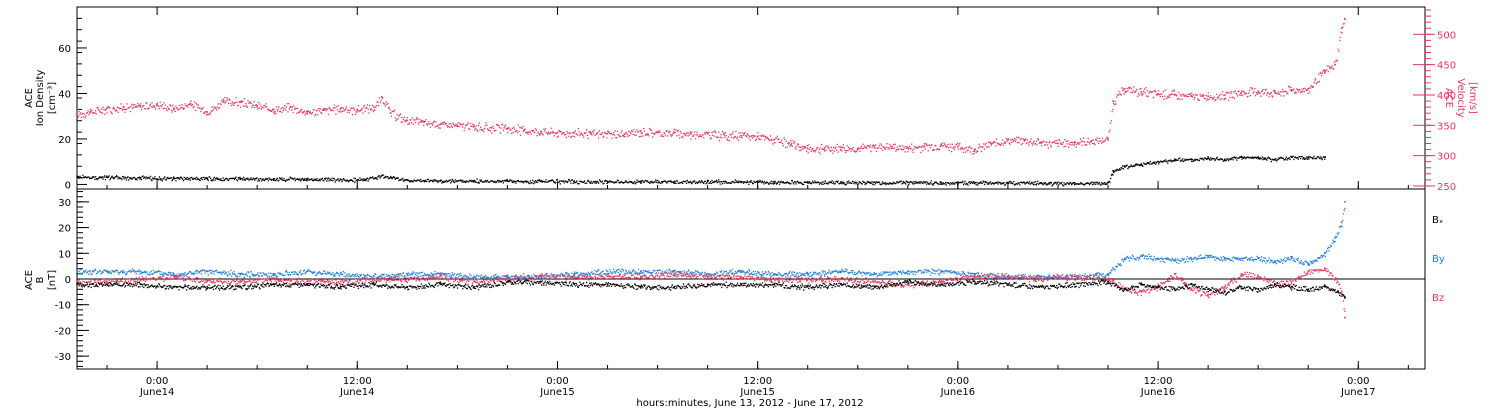 The height and width of the screenshot is (410, 1500). I want to click on density-tick-label: 40, so click(64, 94).